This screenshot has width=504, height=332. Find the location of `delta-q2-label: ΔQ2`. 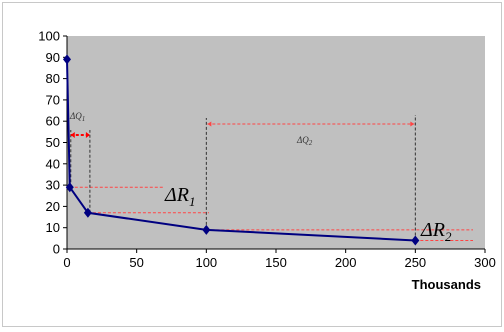

delta-q2-label: ΔQ2 is located at coordinates (304, 141).